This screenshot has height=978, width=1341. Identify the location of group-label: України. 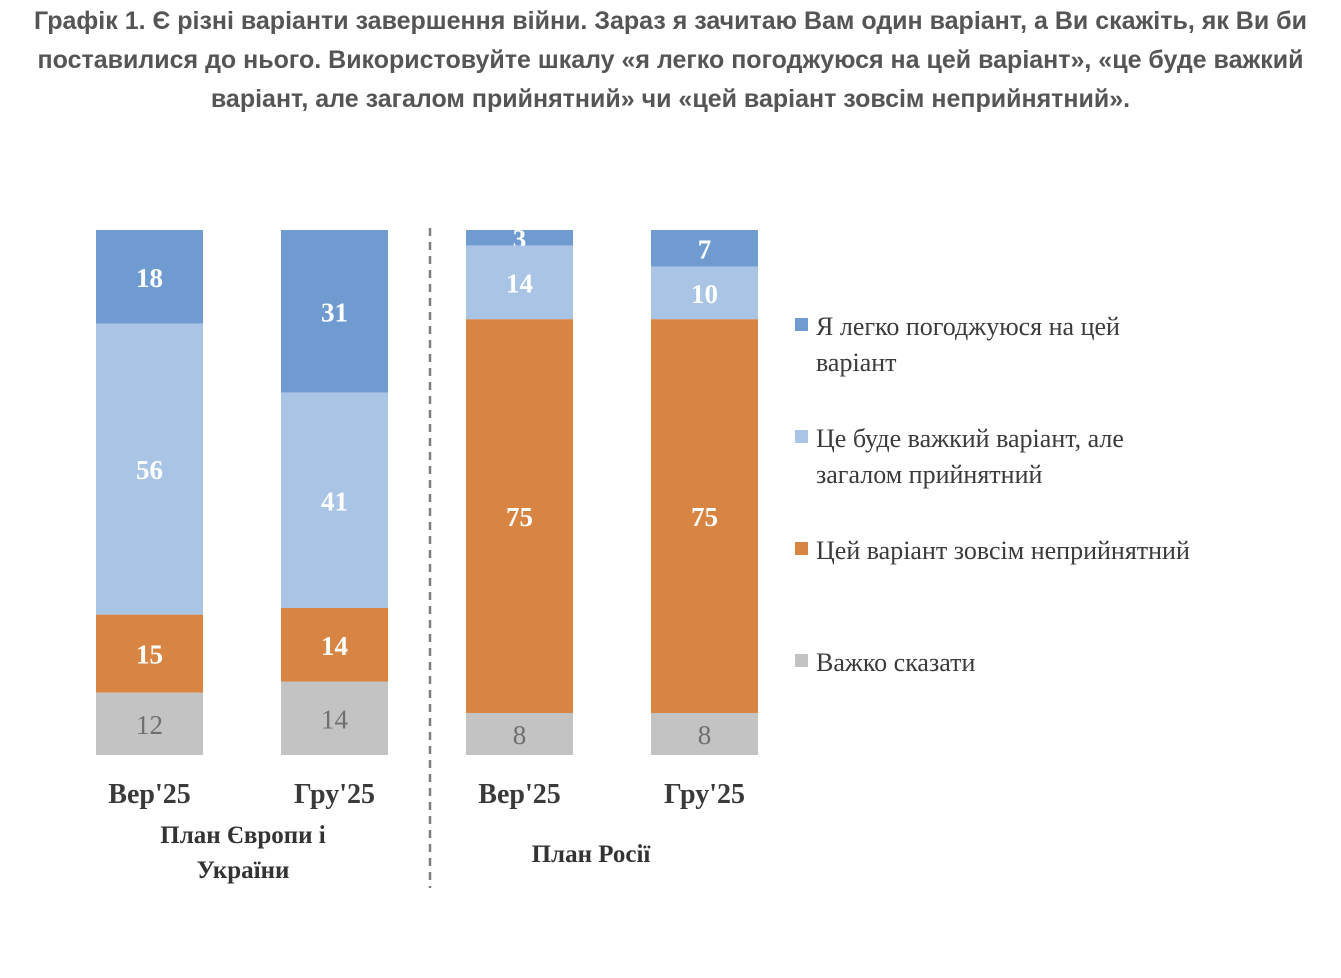
(243, 870).